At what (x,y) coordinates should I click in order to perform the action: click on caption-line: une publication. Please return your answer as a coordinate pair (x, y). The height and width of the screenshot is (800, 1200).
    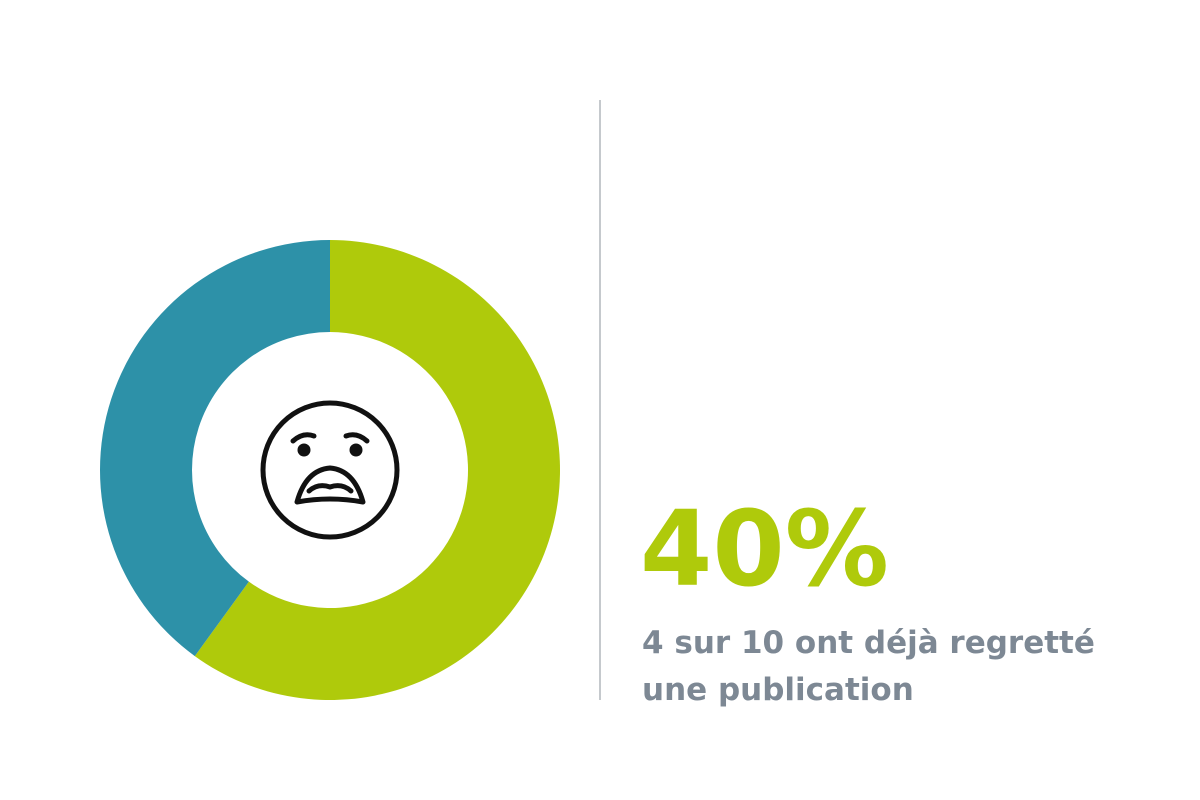
    Looking at the image, I should click on (778, 690).